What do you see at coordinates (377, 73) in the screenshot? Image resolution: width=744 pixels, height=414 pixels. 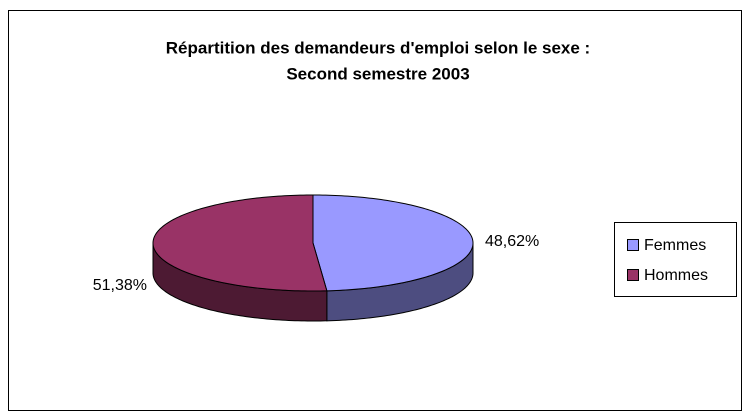 I see `chart-subtitle: Second semestre 2003` at bounding box center [377, 73].